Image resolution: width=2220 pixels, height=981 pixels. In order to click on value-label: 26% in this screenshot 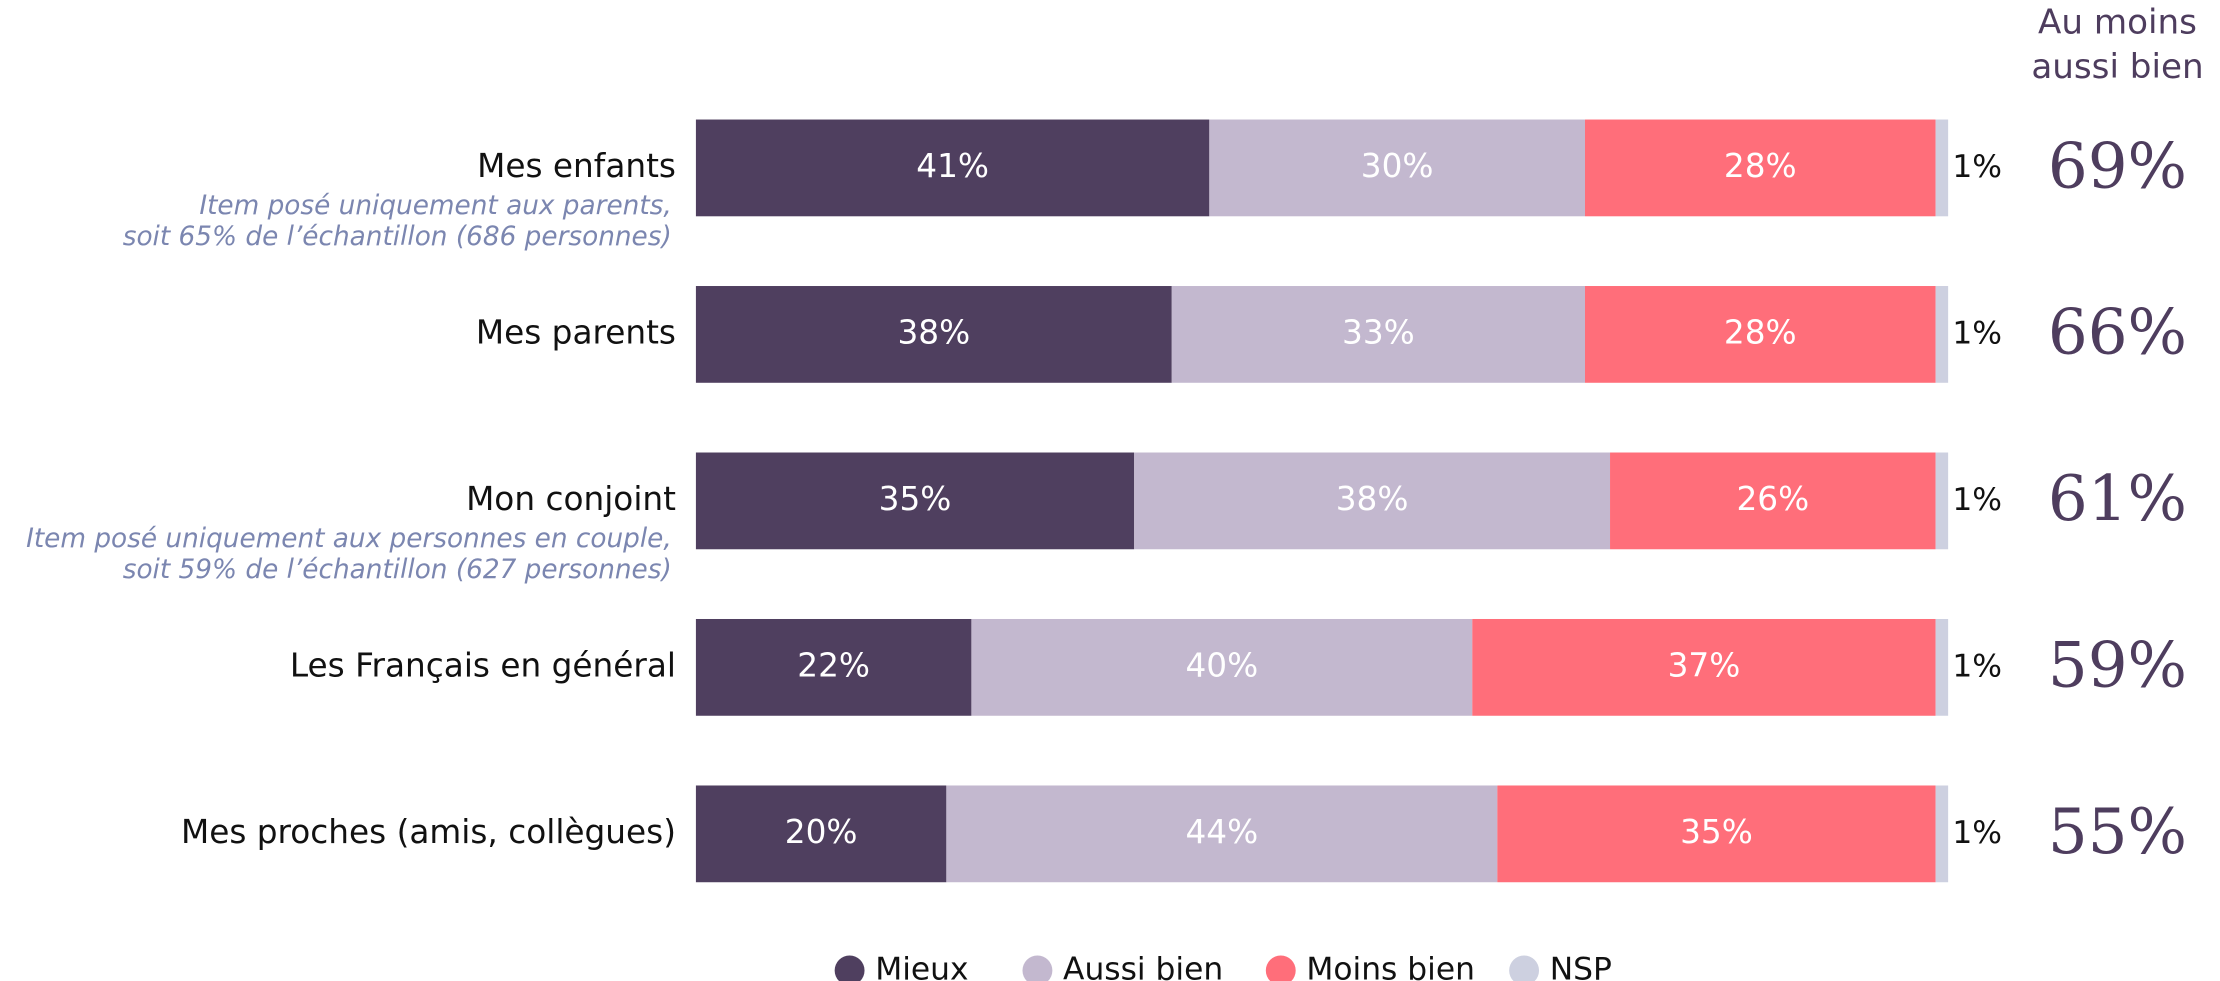, I will do `click(1772, 499)`.